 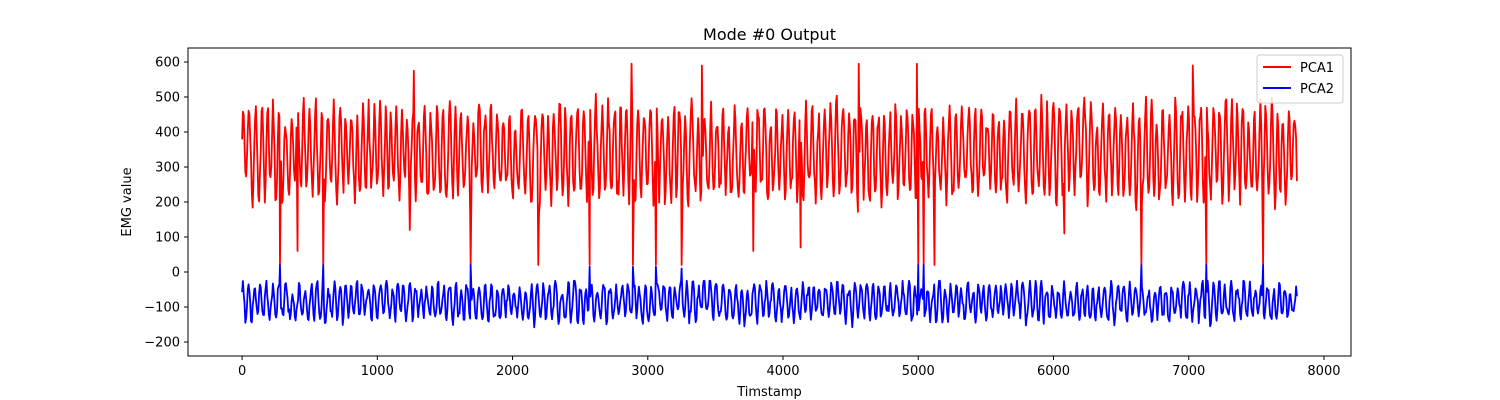 I want to click on x-tick-label: 2000, so click(x=512, y=371).